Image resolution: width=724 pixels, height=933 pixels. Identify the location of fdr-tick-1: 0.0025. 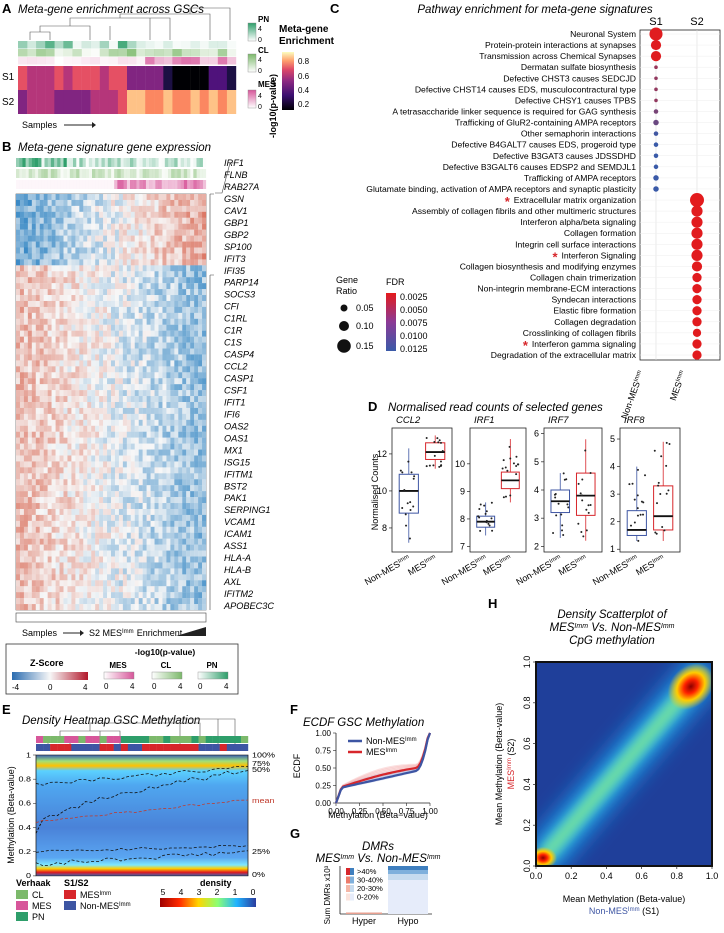
(414, 297).